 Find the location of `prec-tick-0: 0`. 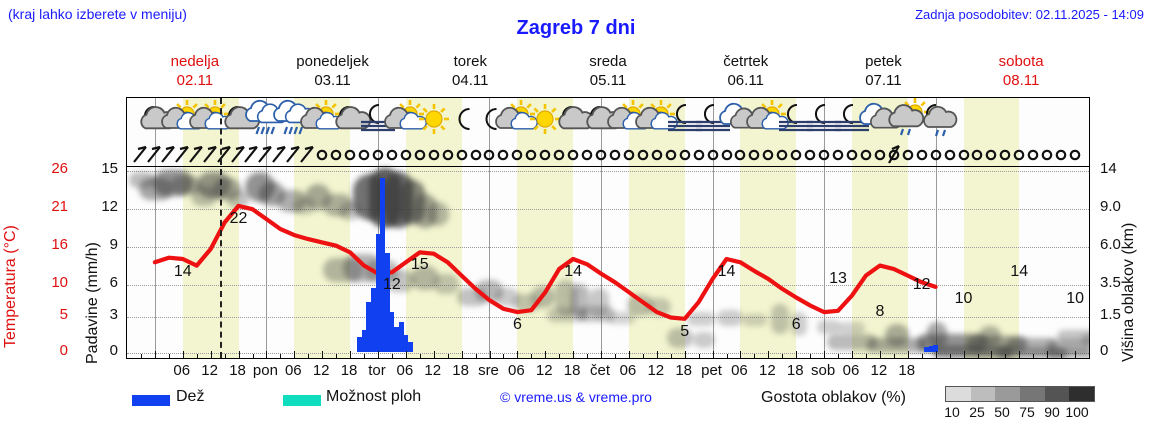

prec-tick-0: 0 is located at coordinates (113, 350).